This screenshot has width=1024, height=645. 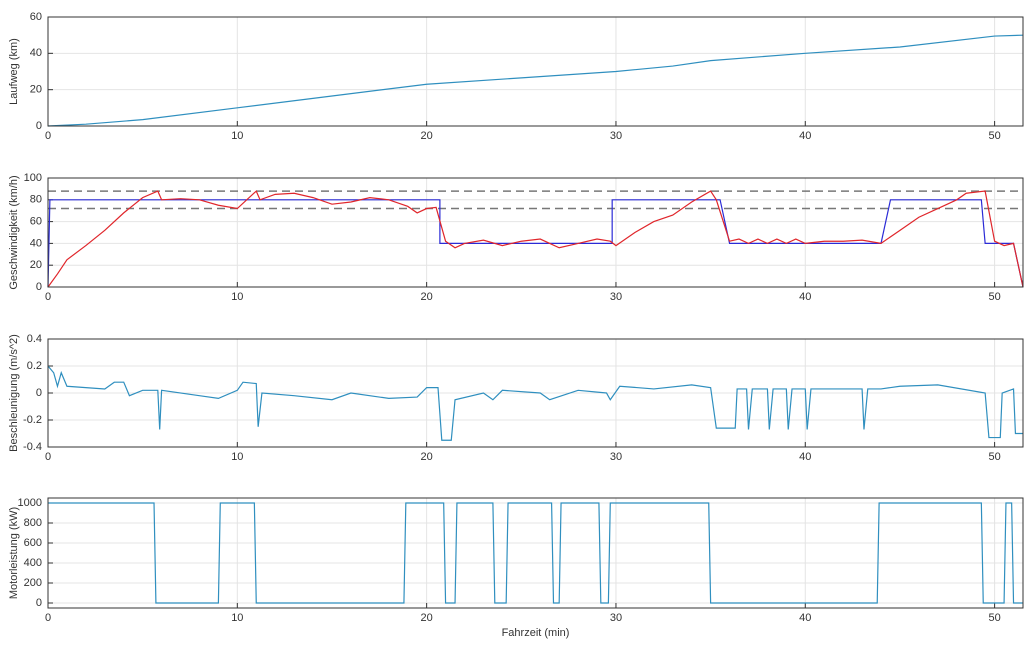 What do you see at coordinates (33, 178) in the screenshot?
I see `y-tick-label: 100` at bounding box center [33, 178].